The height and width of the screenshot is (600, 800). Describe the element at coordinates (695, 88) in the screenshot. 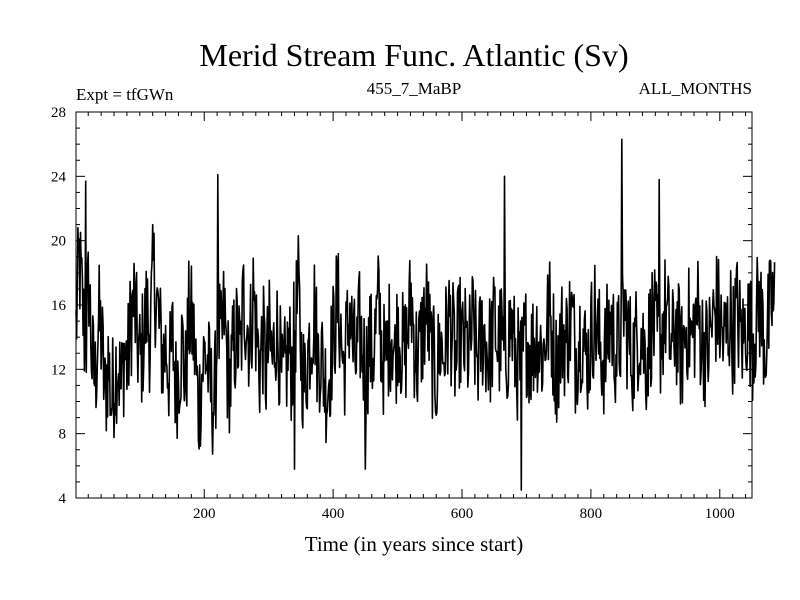

I see `months-label: ALL_MONTHS` at that location.